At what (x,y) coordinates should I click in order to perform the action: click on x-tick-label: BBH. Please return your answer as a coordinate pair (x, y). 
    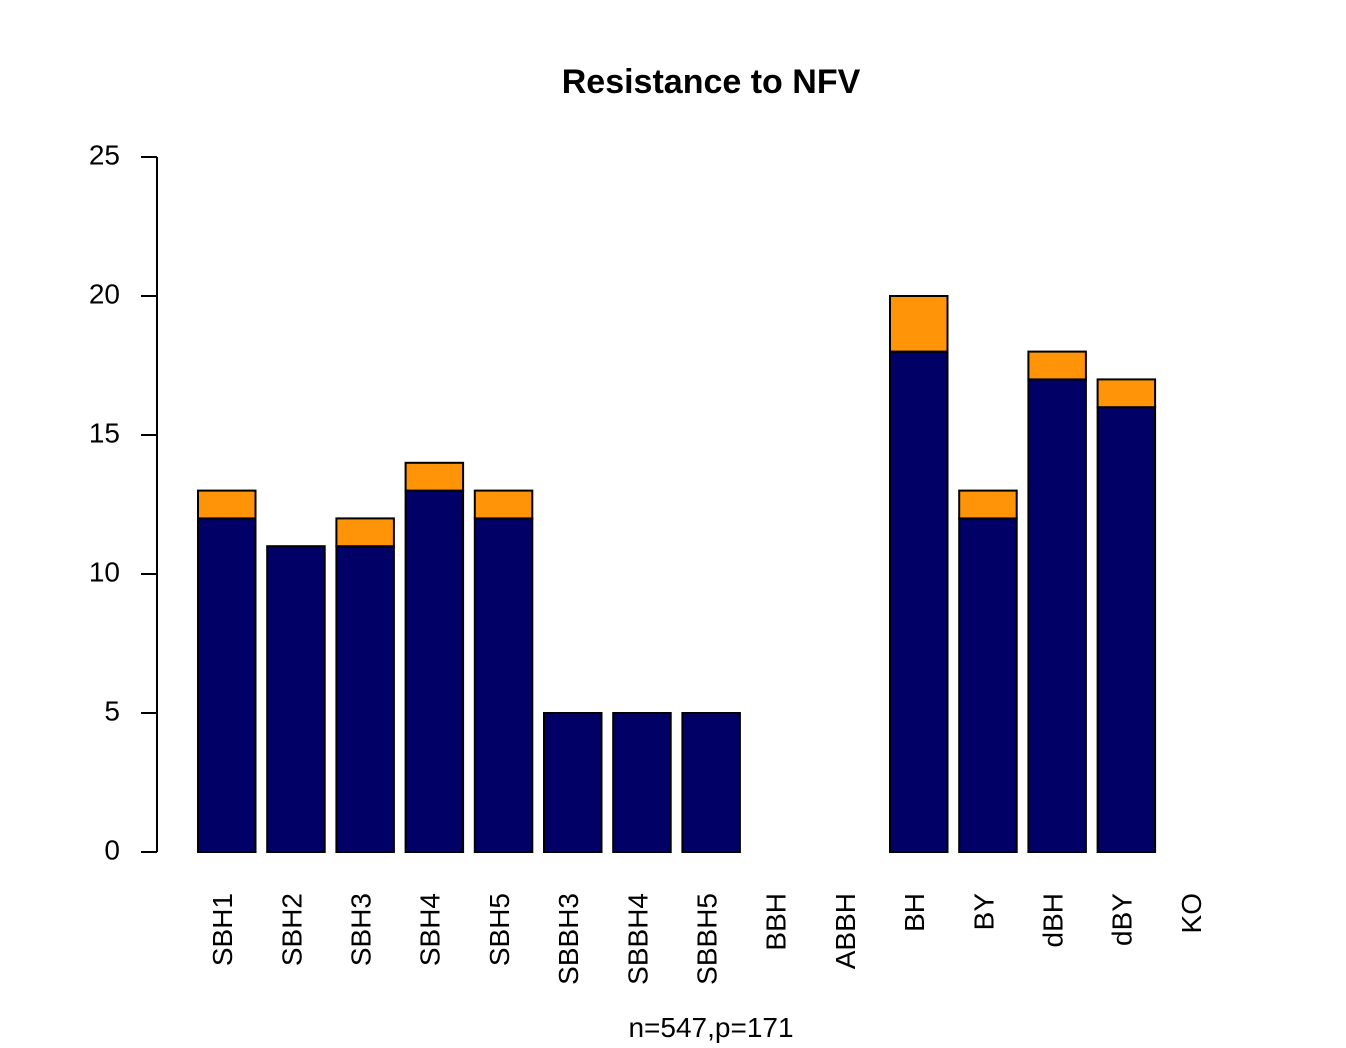
    Looking at the image, I should click on (776, 922).